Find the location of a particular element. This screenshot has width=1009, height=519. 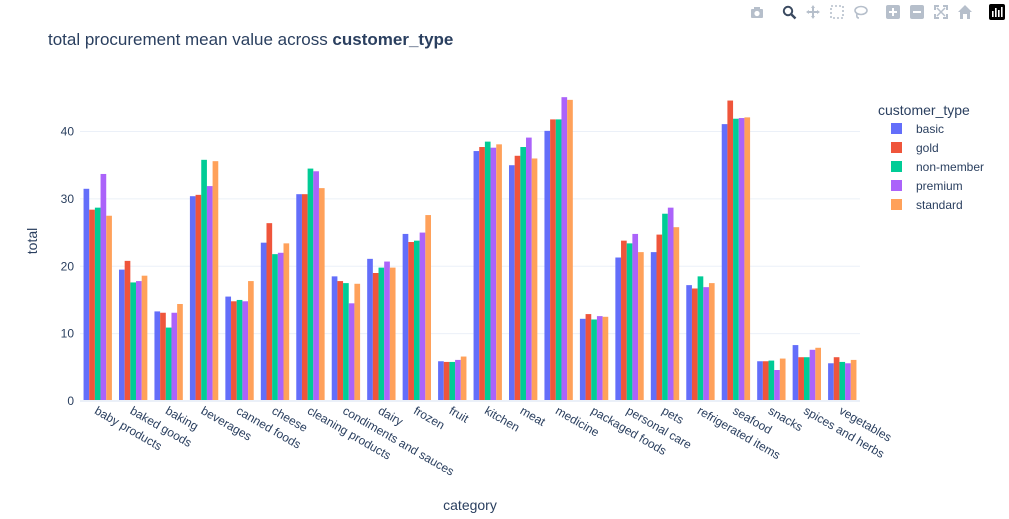

box-select-icon is located at coordinates (837, 12).